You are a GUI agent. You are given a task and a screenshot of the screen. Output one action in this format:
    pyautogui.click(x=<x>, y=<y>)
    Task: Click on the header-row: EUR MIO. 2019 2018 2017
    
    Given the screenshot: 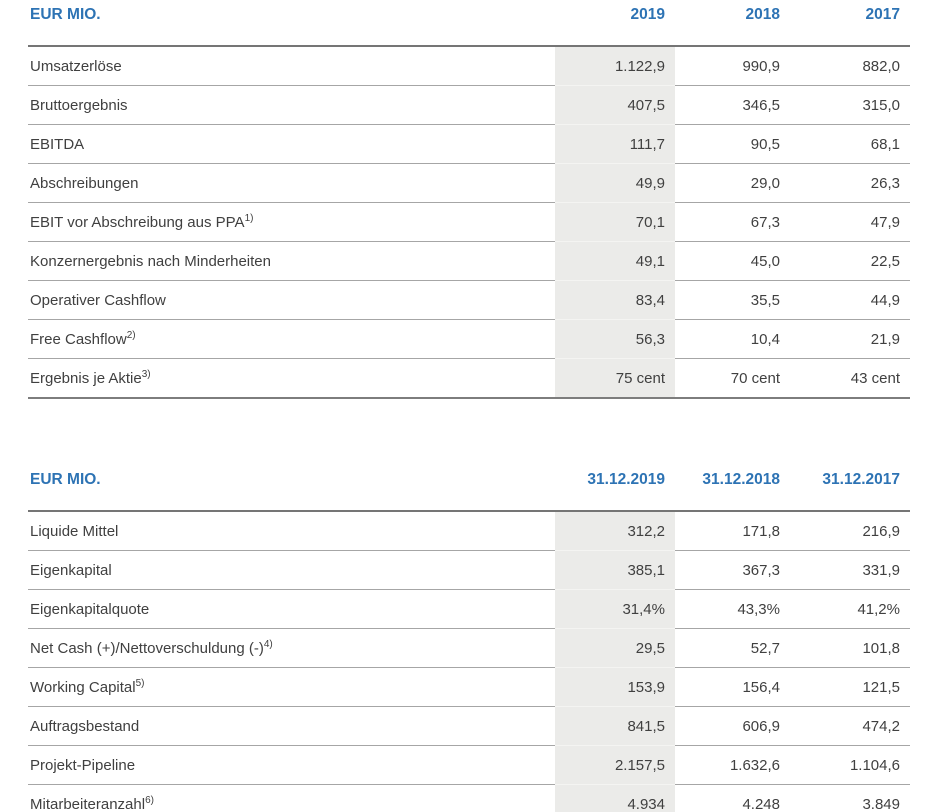 What is the action you would take?
    pyautogui.click(x=469, y=23)
    